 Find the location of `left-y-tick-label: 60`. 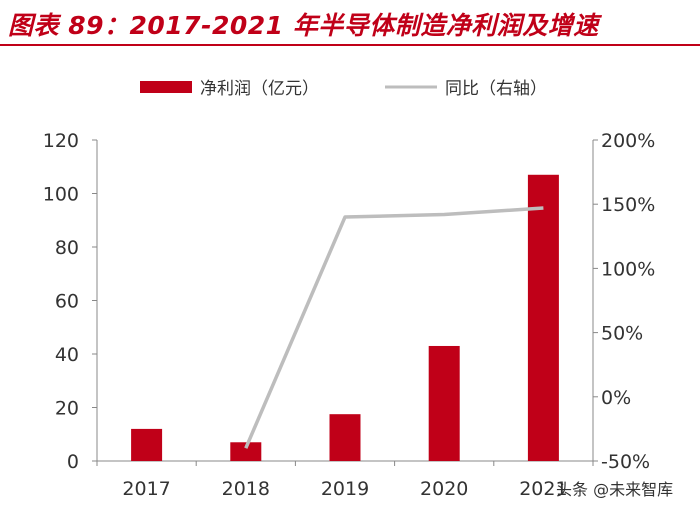

left-y-tick-label: 60 is located at coordinates (67, 302).